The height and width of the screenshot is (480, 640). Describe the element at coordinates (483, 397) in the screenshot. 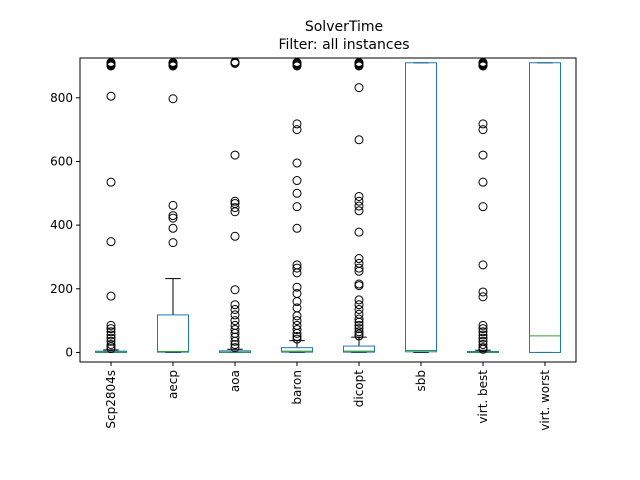

I see `x-tick-label: virt. best` at that location.